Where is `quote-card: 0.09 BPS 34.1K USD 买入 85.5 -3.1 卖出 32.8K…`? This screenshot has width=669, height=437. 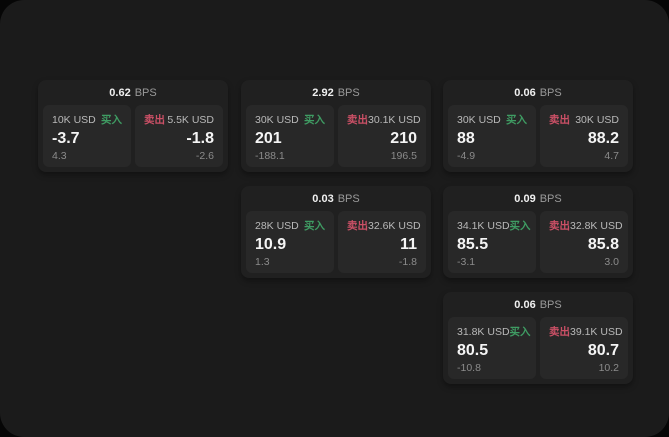
quote-card: 0.09 BPS 34.1K USD 买入 85.5 -3.1 卖出 32.8K… is located at coordinates (538, 232).